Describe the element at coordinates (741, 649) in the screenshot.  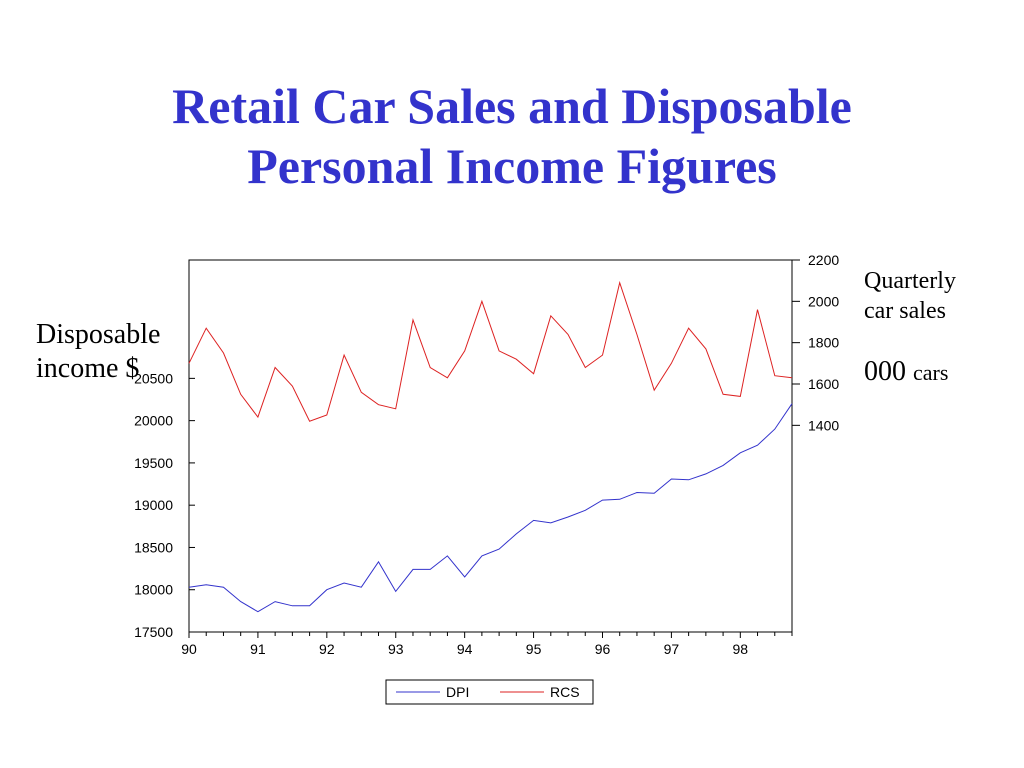
I see `x-tick-label: 98` at that location.